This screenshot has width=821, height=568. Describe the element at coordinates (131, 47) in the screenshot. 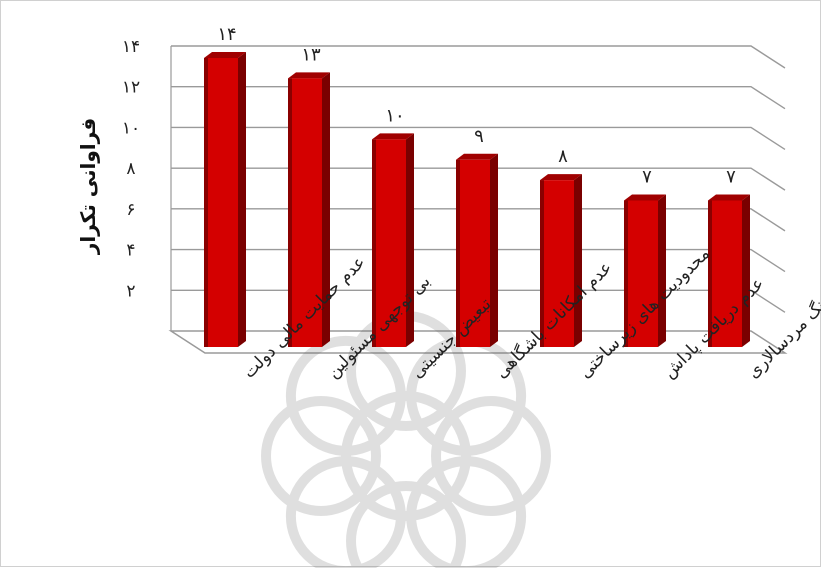

I see `y-tick-label: ۱۴` at that location.